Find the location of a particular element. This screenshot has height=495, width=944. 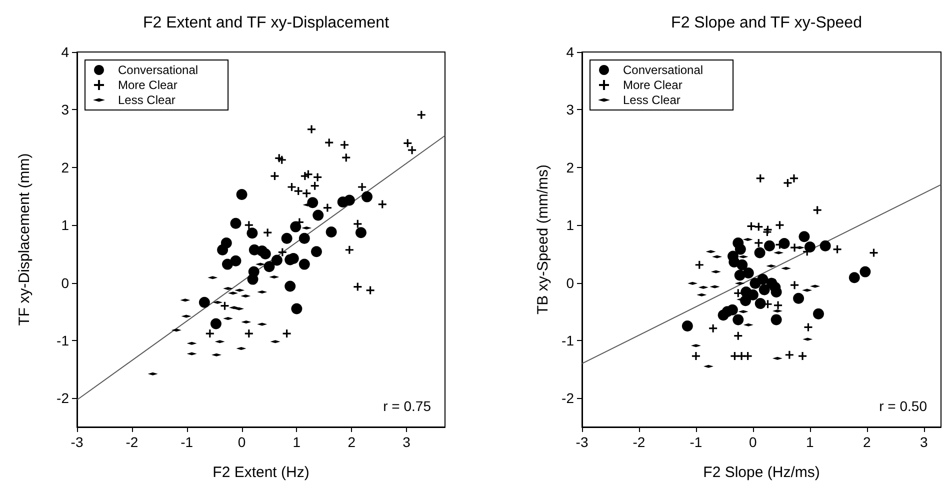

legend-label: Less Clear is located at coordinates (651, 100).